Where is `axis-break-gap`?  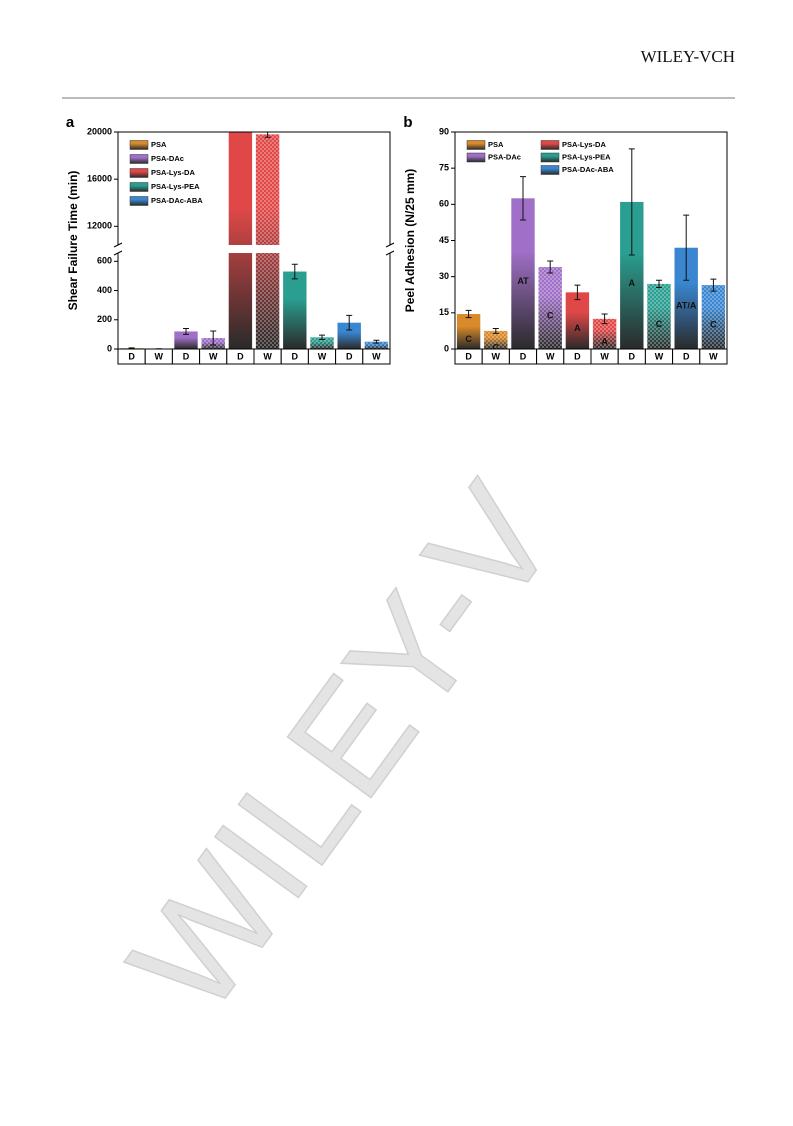
axis-break-gap is located at coordinates (254, 249).